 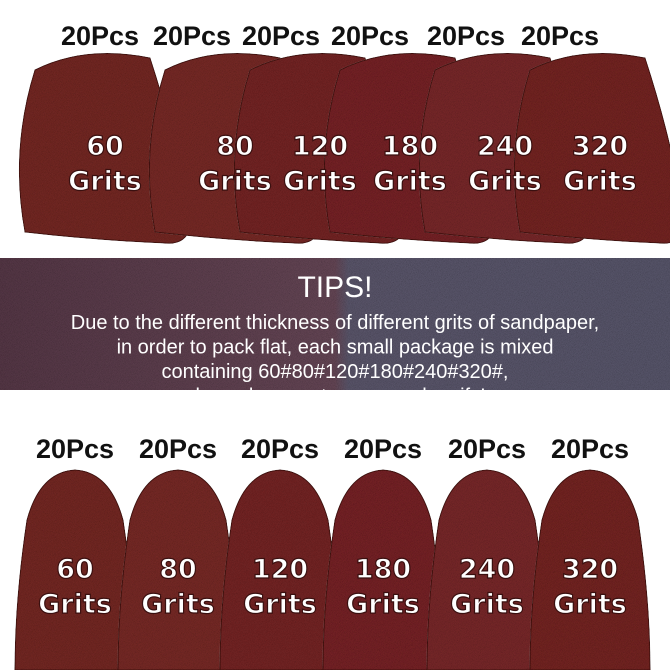 What do you see at coordinates (334, 372) in the screenshot?
I see `tips-line: containing 60#80#120#180#240#320#,` at bounding box center [334, 372].